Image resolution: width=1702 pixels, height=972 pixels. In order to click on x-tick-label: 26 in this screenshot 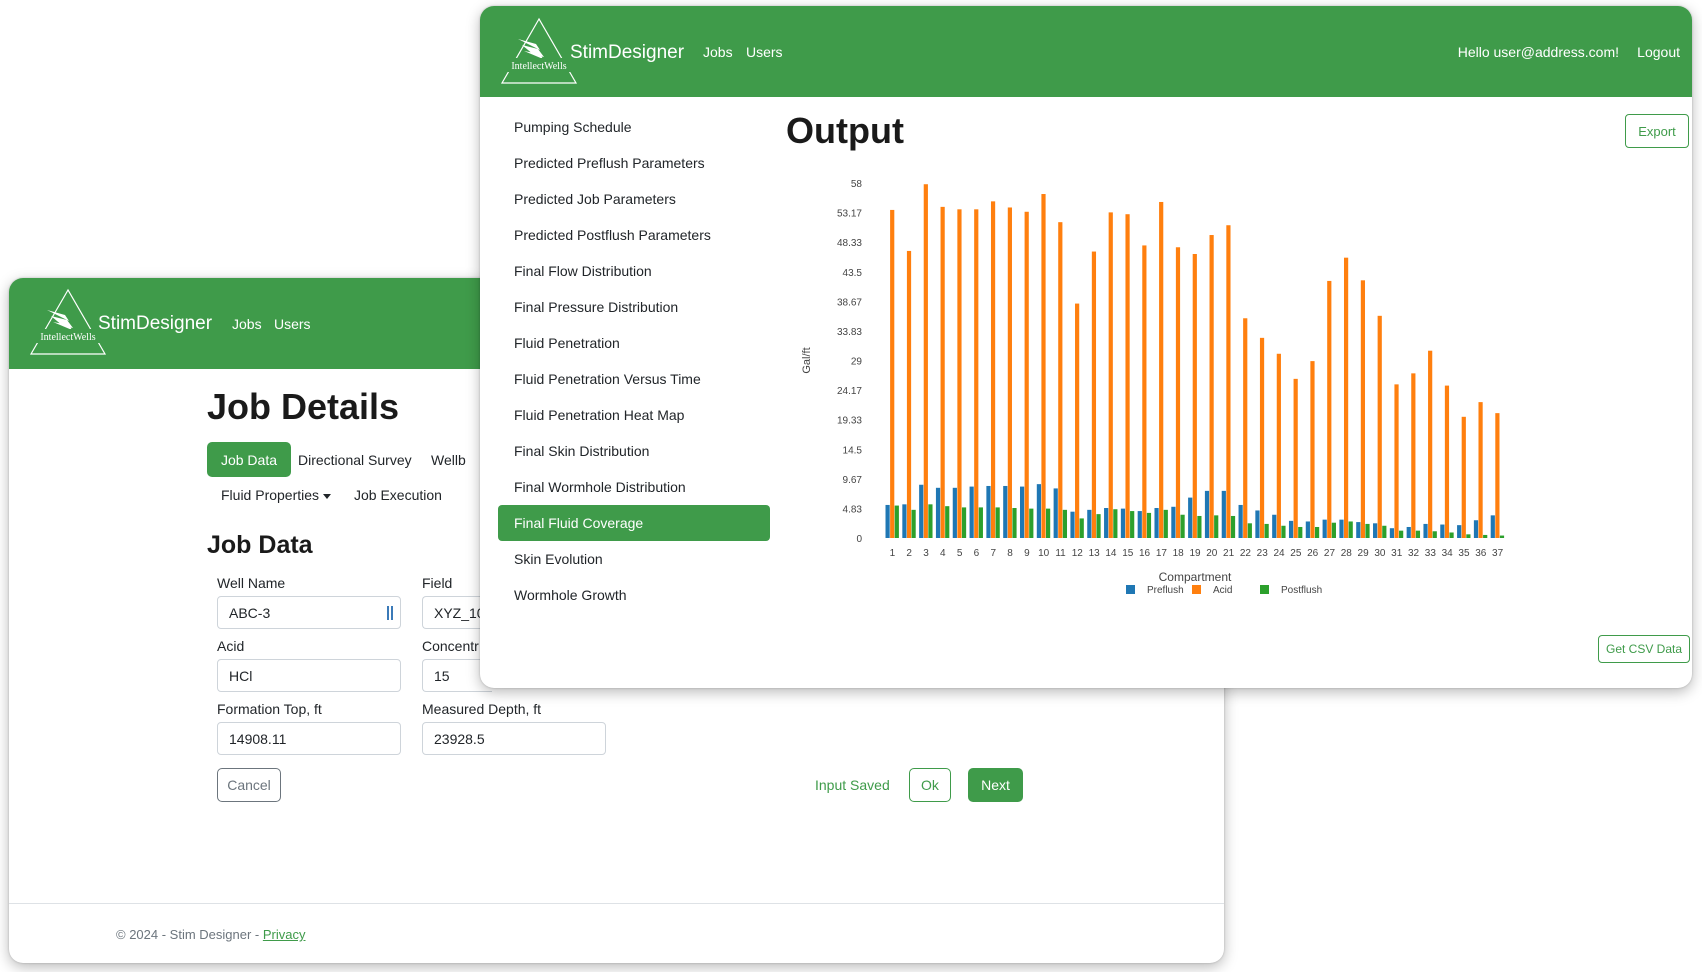, I will do `click(1313, 553)`.